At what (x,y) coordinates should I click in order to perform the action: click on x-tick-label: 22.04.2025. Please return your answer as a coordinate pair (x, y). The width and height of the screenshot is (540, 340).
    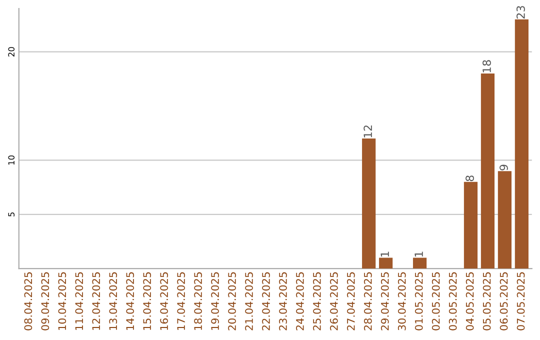
    Looking at the image, I should click on (266, 301).